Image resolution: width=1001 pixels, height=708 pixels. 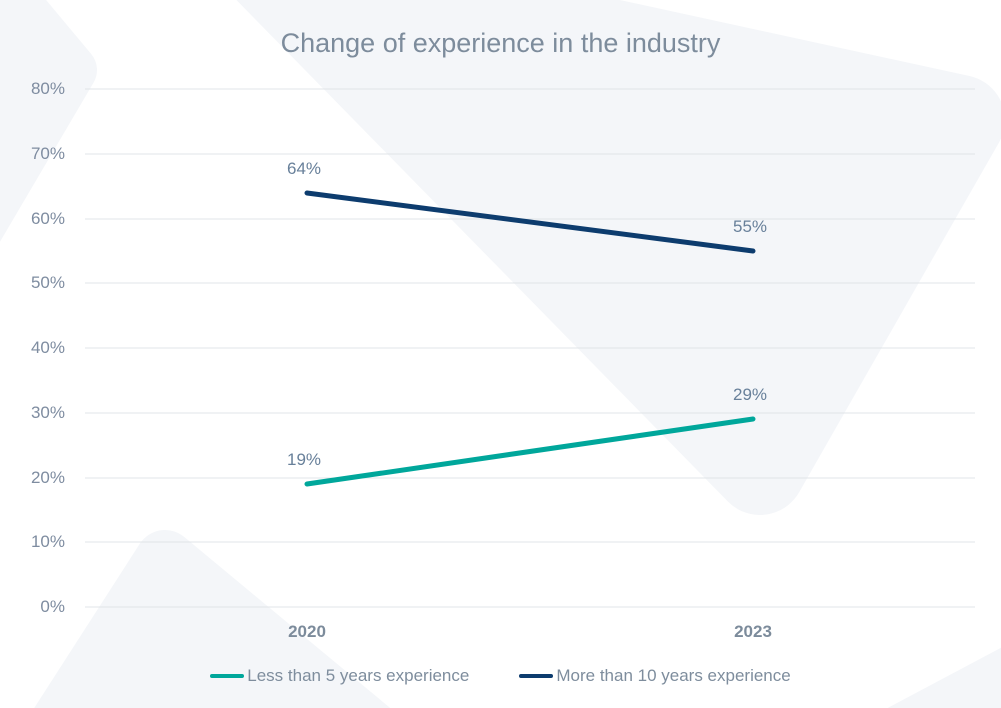 I want to click on y-axis-tick-label: 40%, so click(x=47, y=347).